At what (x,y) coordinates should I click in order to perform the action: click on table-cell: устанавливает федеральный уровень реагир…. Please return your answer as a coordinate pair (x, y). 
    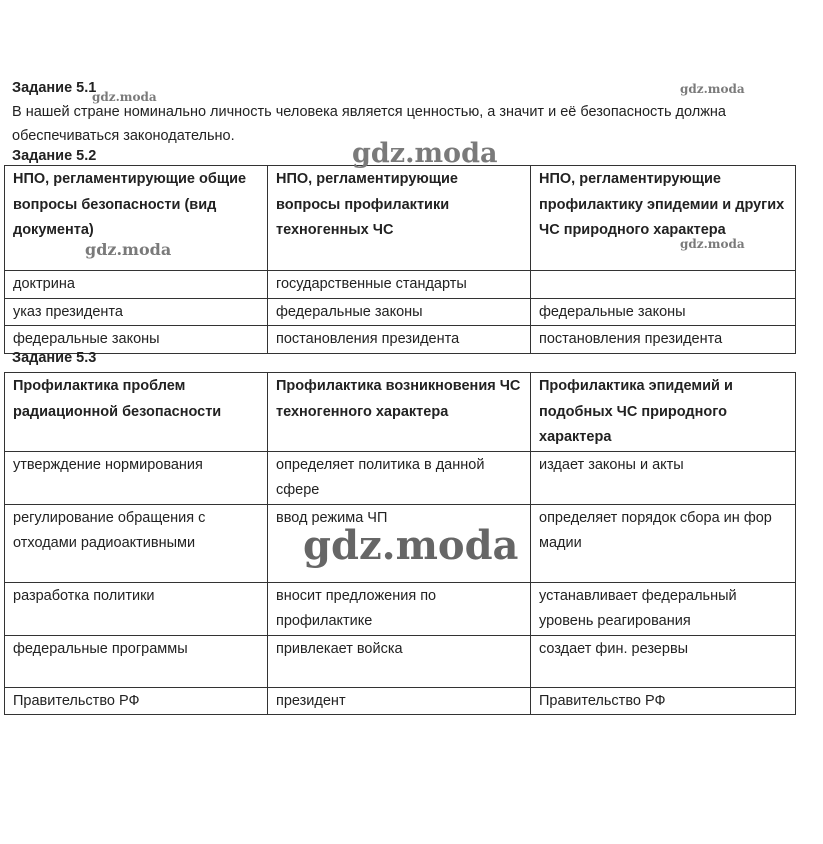
    Looking at the image, I should click on (663, 608).